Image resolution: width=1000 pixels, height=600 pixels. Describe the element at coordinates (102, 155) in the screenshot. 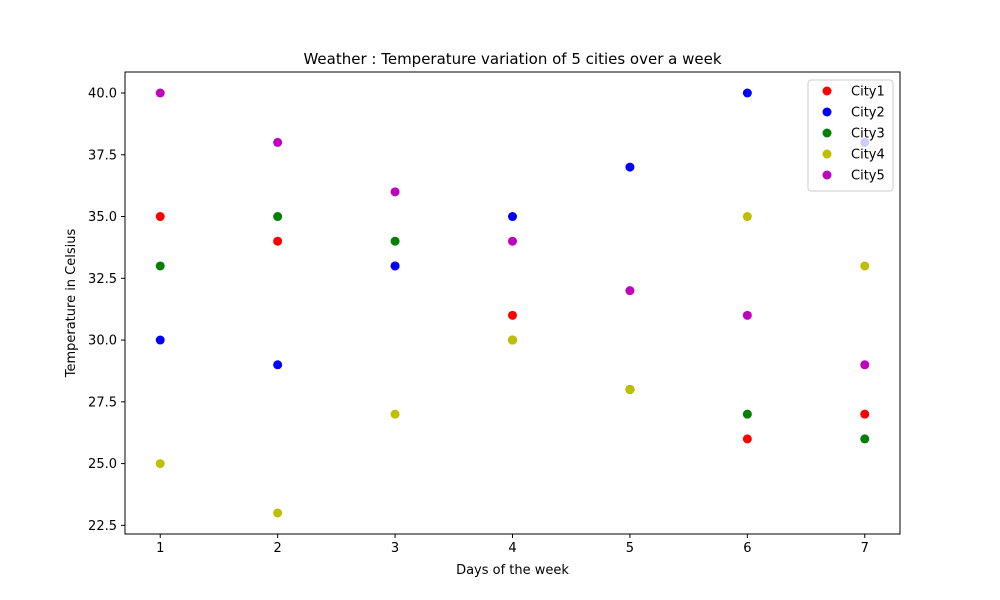

I see `y-tick-label: 37.5` at that location.